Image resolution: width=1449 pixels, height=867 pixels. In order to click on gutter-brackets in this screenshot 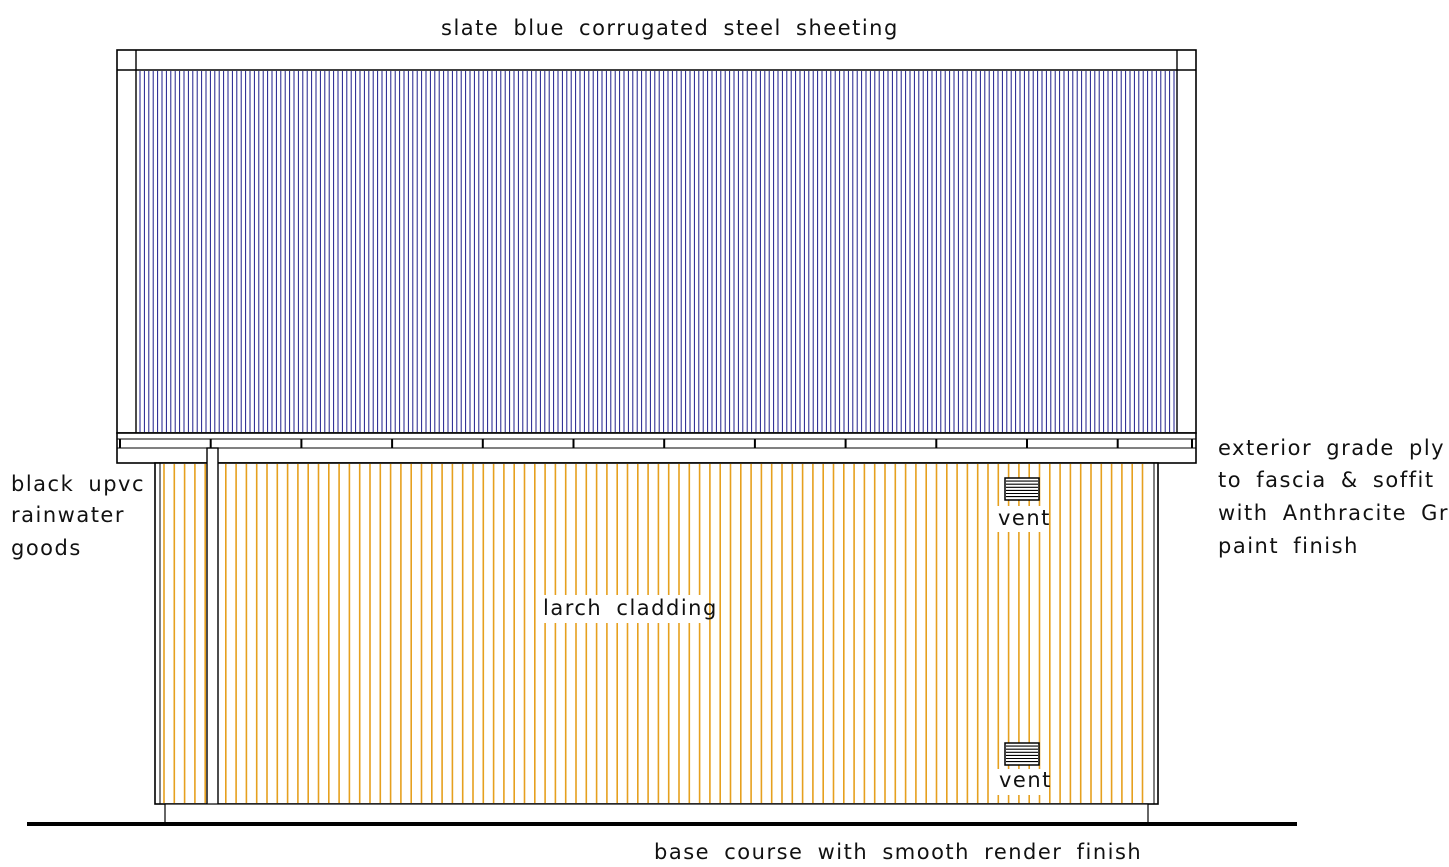, I will do `click(656, 443)`.